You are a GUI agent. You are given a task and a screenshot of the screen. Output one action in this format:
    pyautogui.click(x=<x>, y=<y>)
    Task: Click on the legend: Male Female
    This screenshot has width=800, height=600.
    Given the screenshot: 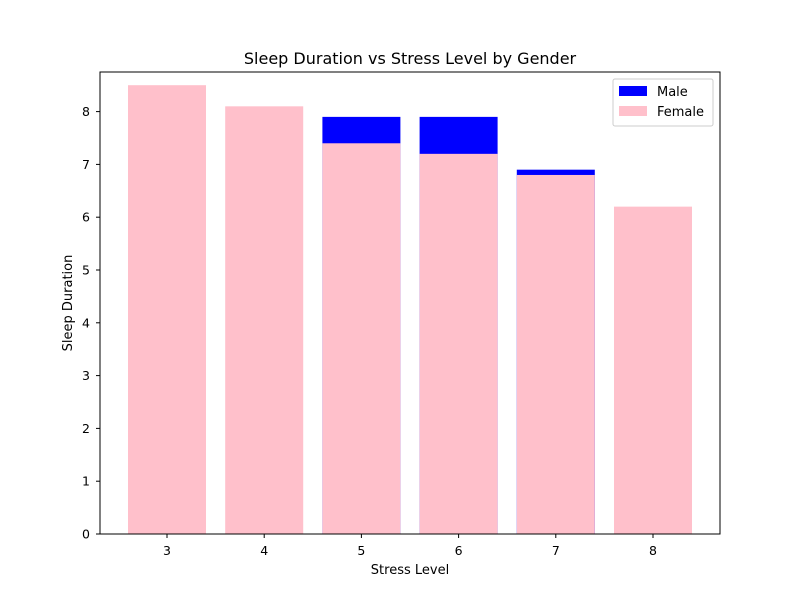 What is the action you would take?
    pyautogui.click(x=663, y=102)
    